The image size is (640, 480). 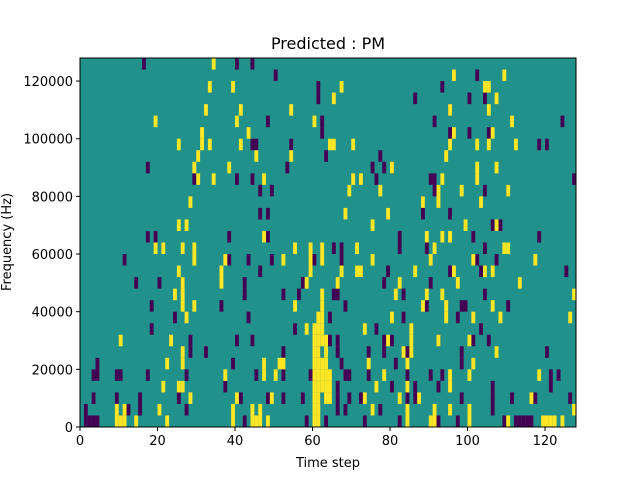 I want to click on y-tick-label: 60000, so click(x=52, y=255).